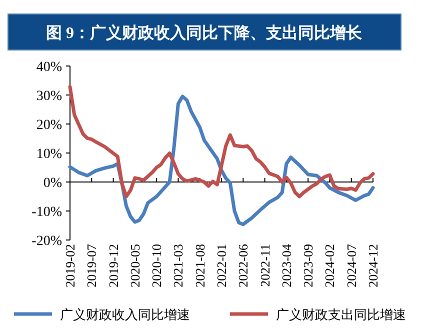 The width and height of the screenshot is (424, 331). Describe the element at coordinates (264, 265) in the screenshot. I see `x-tick-label: 2022-11` at that location.